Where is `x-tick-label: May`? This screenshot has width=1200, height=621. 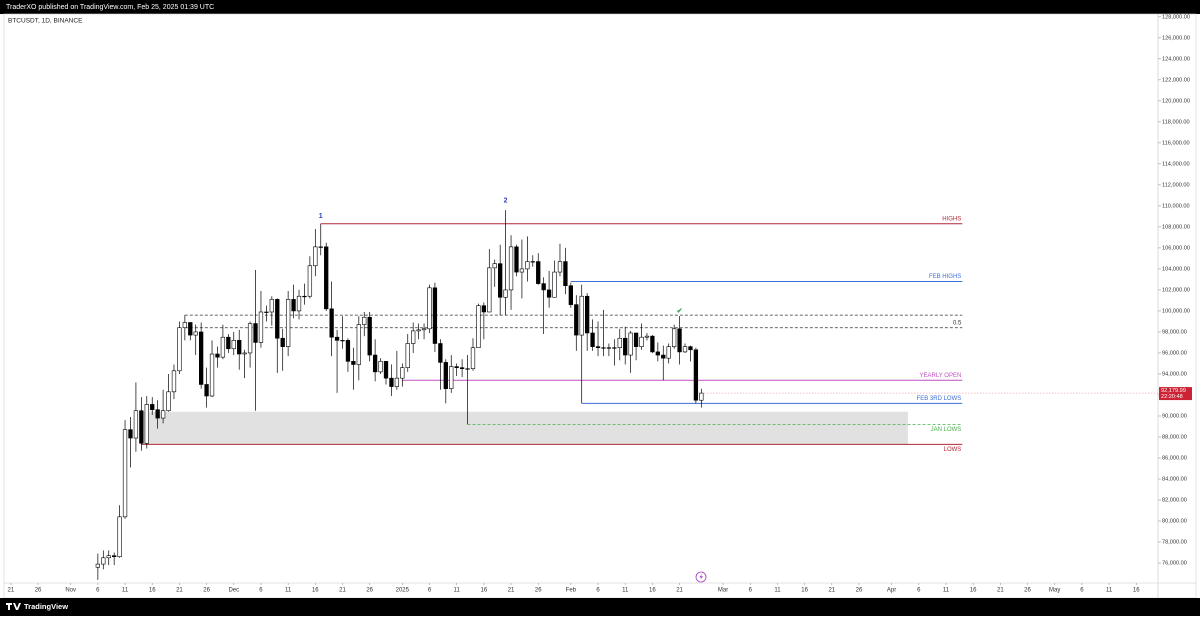 x-tick-label: May is located at coordinates (1054, 591).